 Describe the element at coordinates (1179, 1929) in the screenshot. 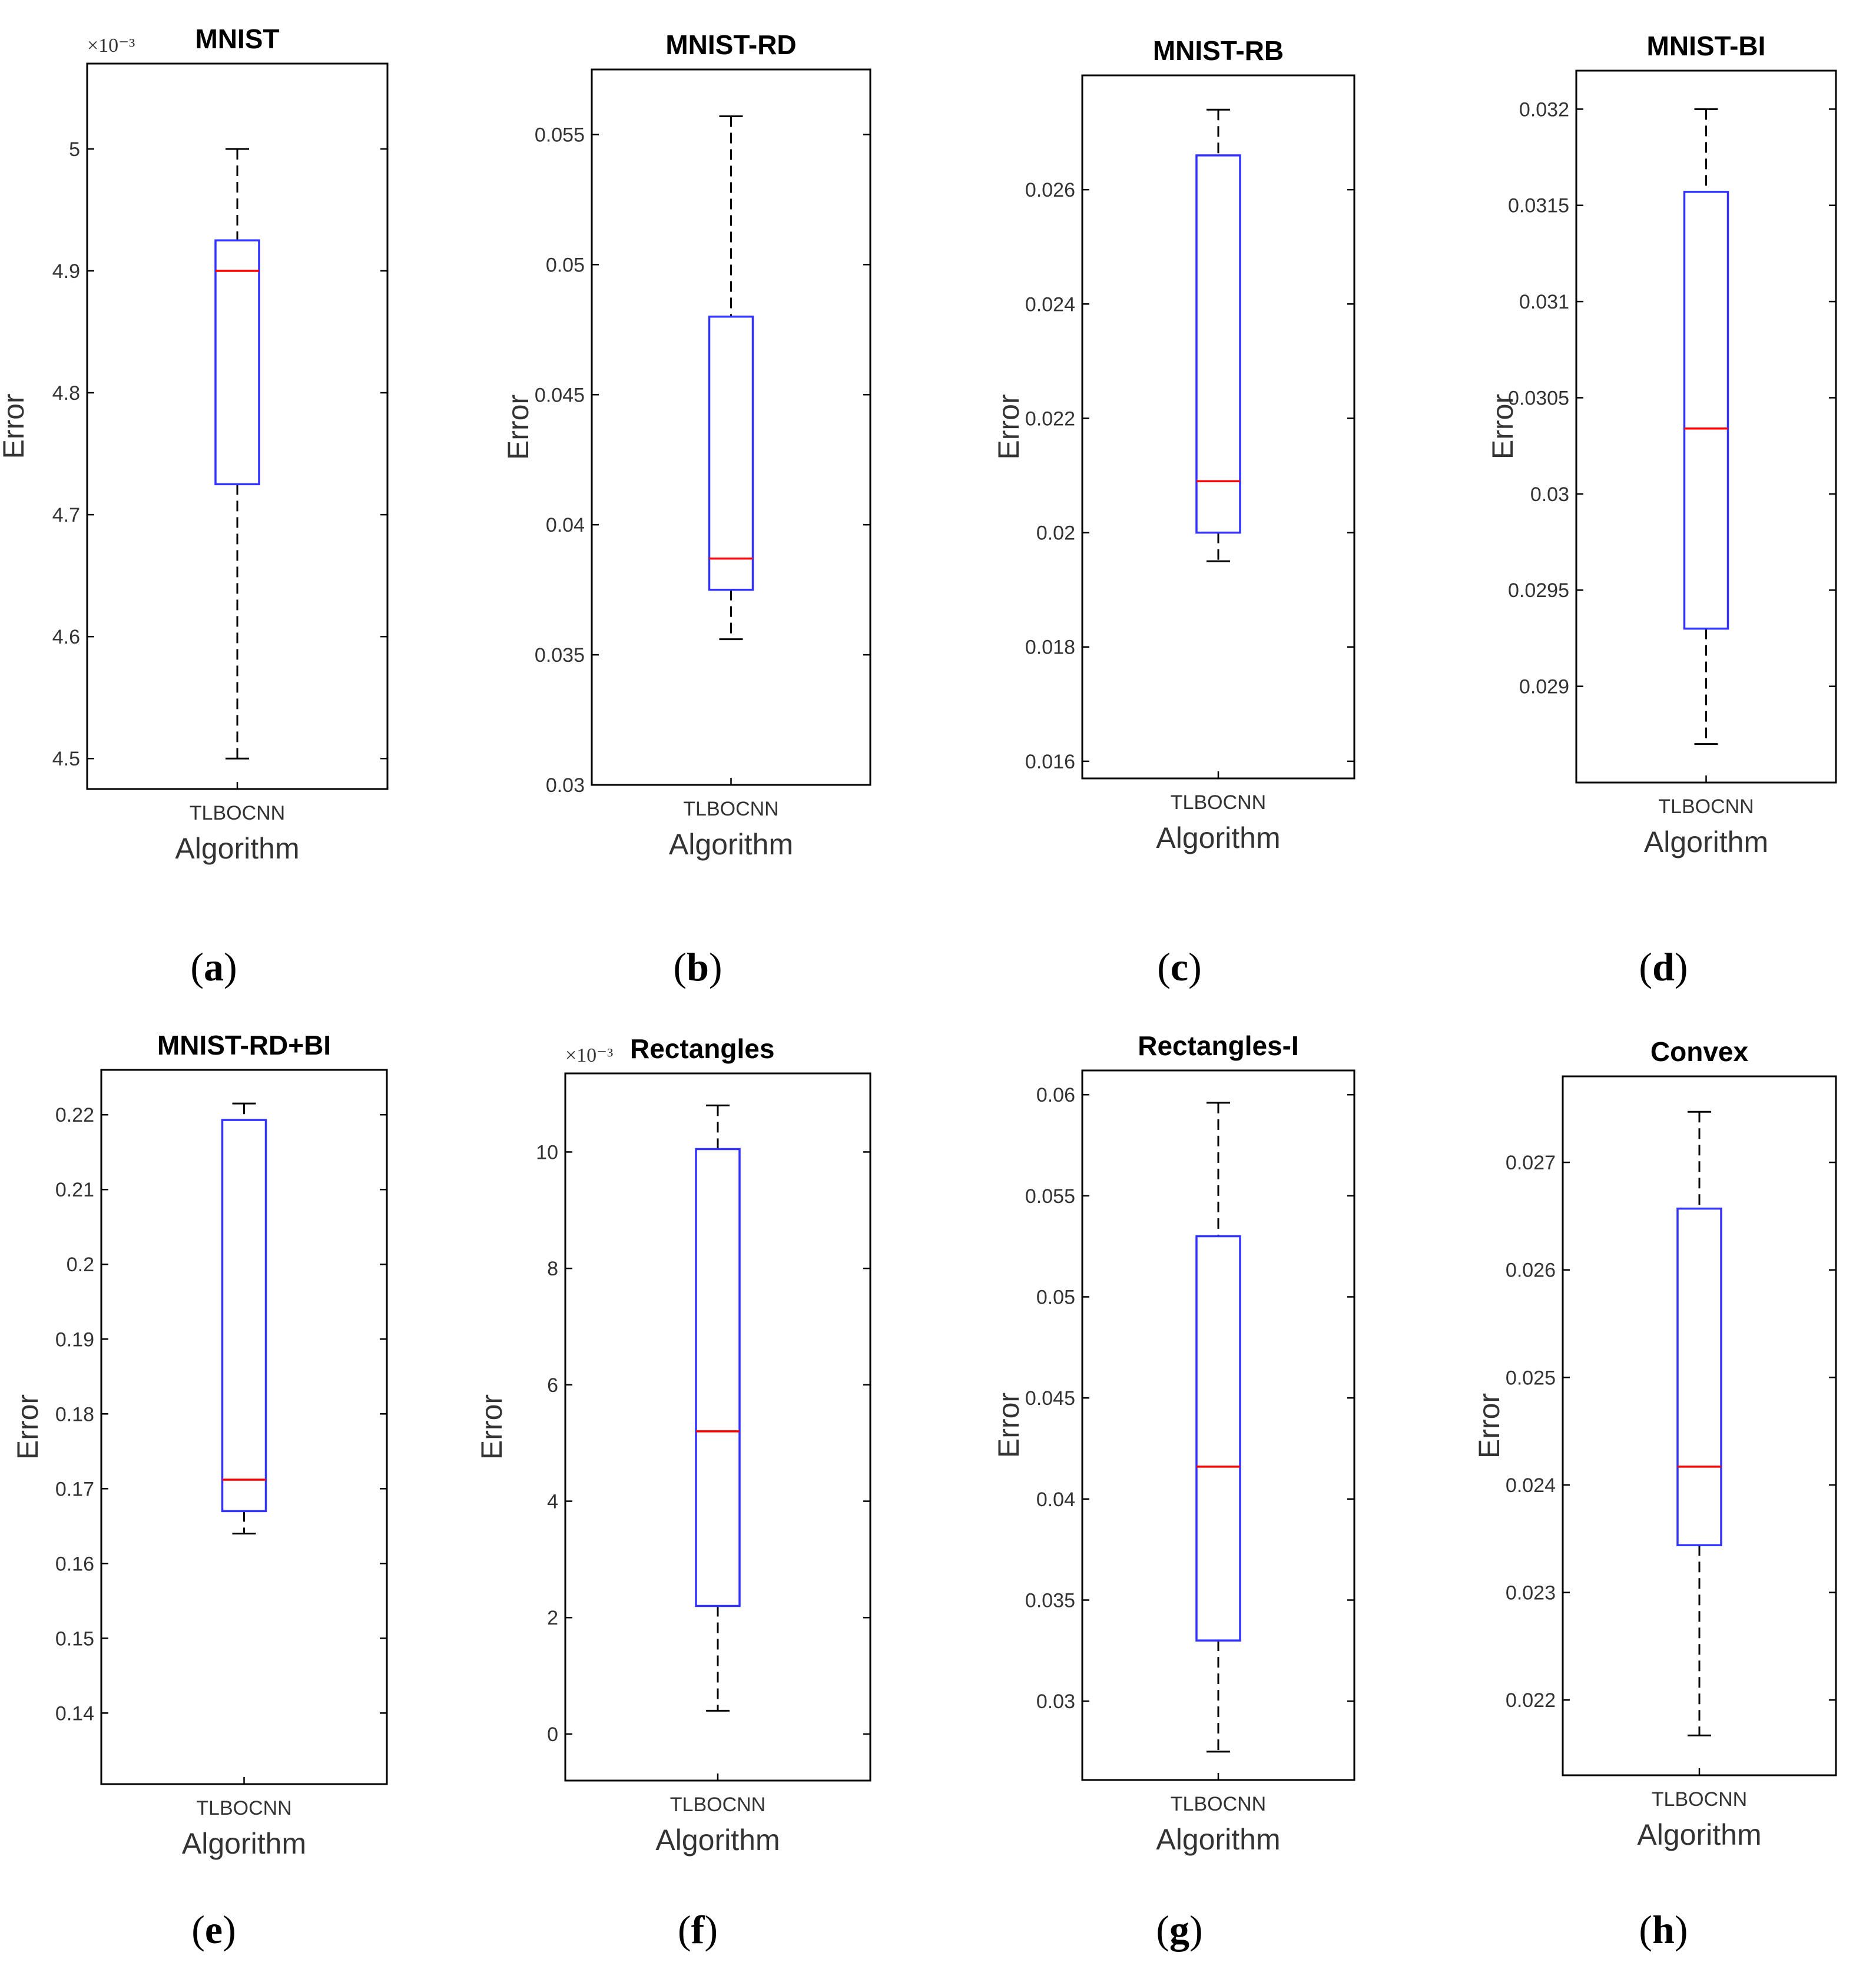

I see `panel-caption: (g)` at that location.